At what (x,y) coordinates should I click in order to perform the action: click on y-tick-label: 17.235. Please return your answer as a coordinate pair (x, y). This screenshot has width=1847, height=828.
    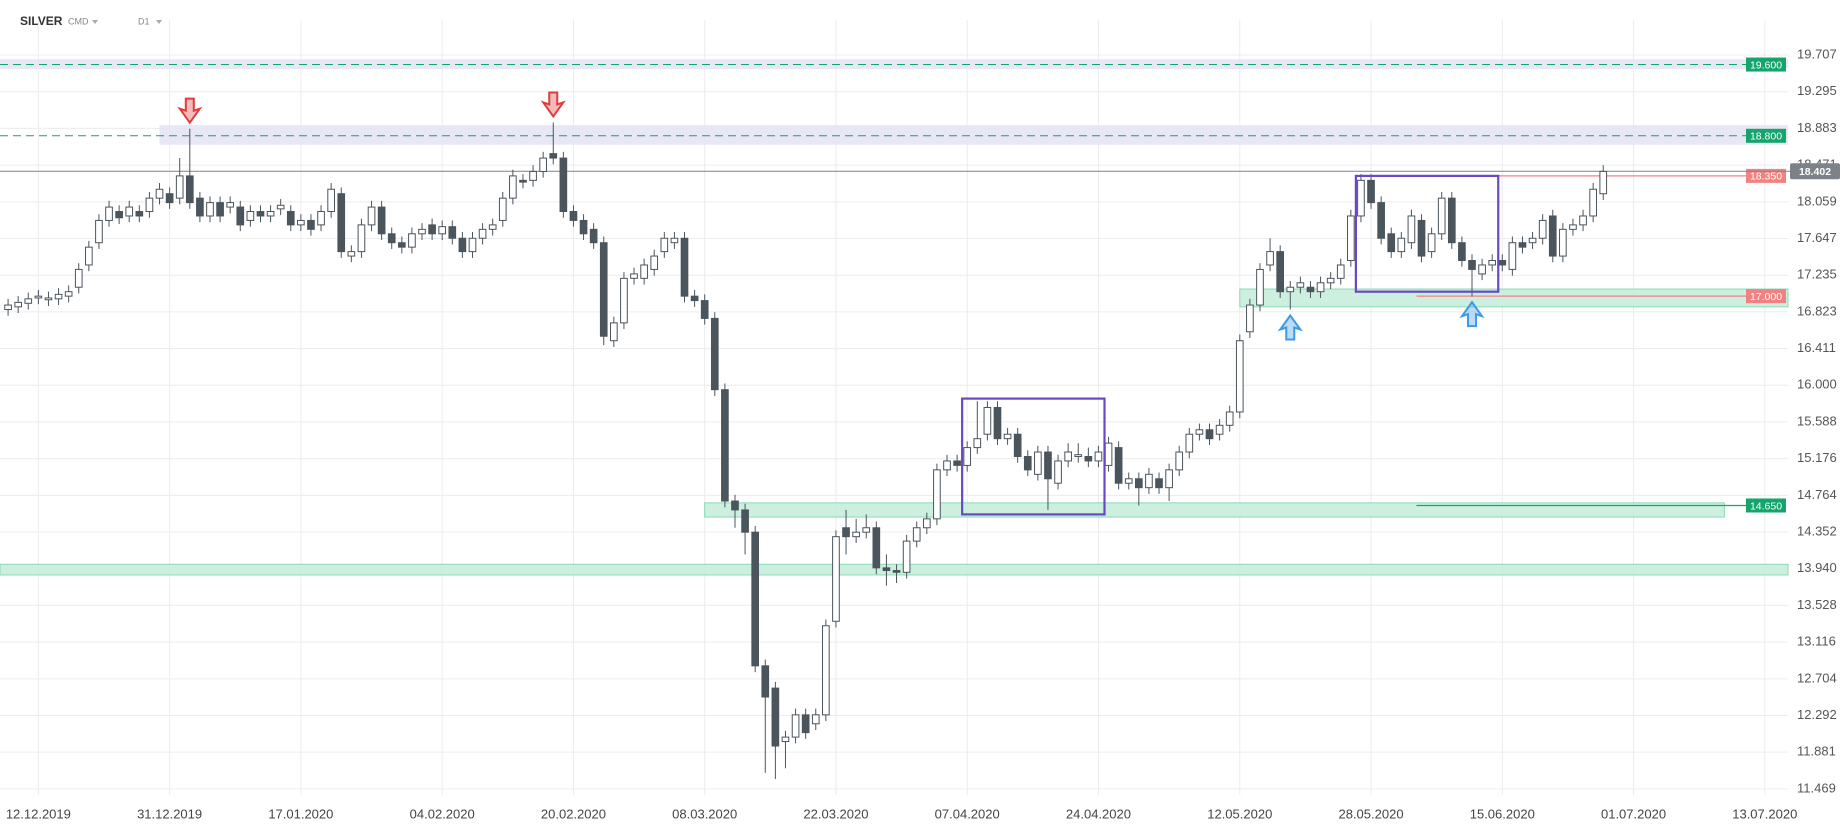
    Looking at the image, I should click on (1817, 274).